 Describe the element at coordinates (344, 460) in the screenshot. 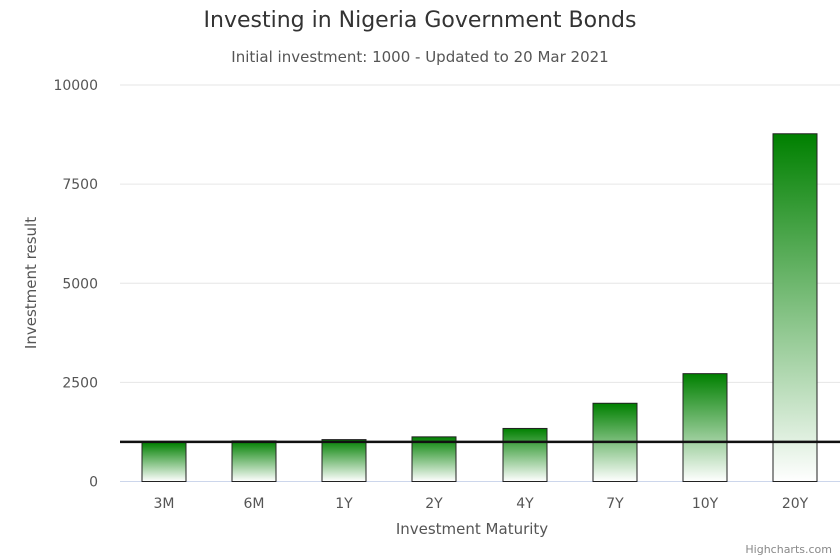

I see `bar-1Y` at that location.